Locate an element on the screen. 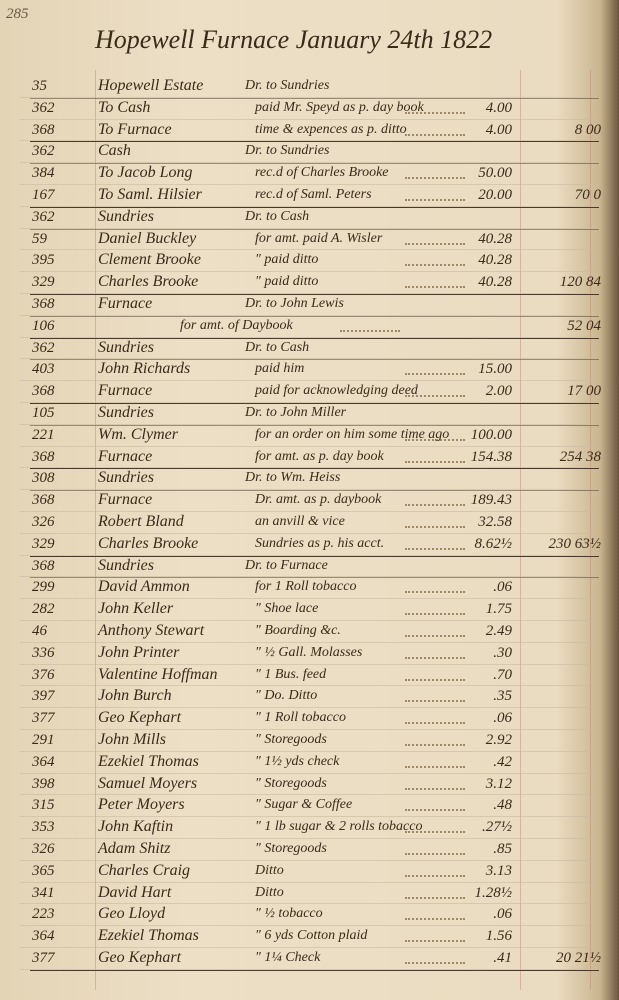 This screenshot has height=1000, width=619. account: Robert Bland is located at coordinates (141, 521).